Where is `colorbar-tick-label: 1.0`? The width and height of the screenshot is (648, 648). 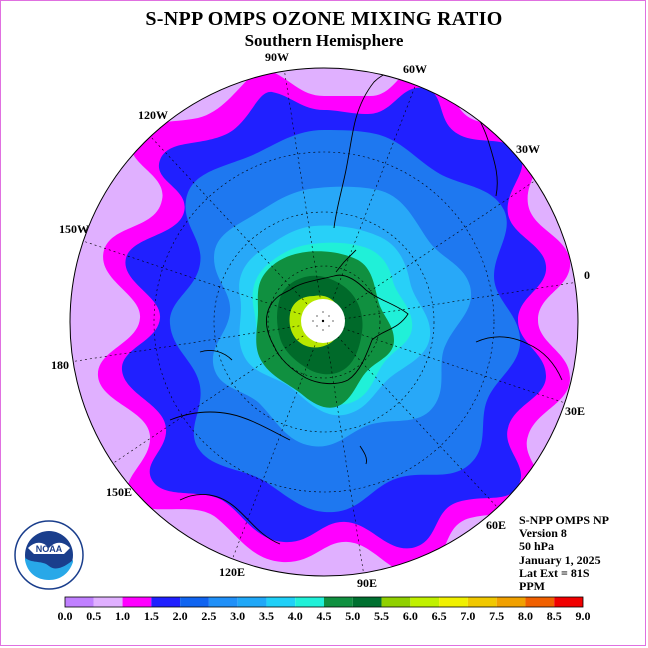
colorbar-tick-label: 1.0 is located at coordinates (122, 616).